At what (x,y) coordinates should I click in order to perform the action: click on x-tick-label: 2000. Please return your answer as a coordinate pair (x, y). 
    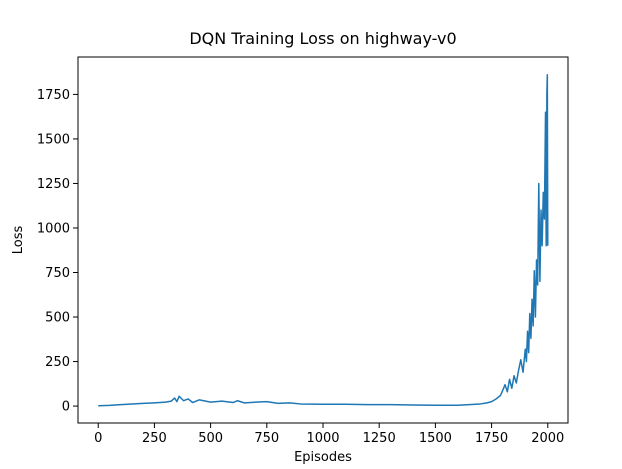
    Looking at the image, I should click on (547, 438).